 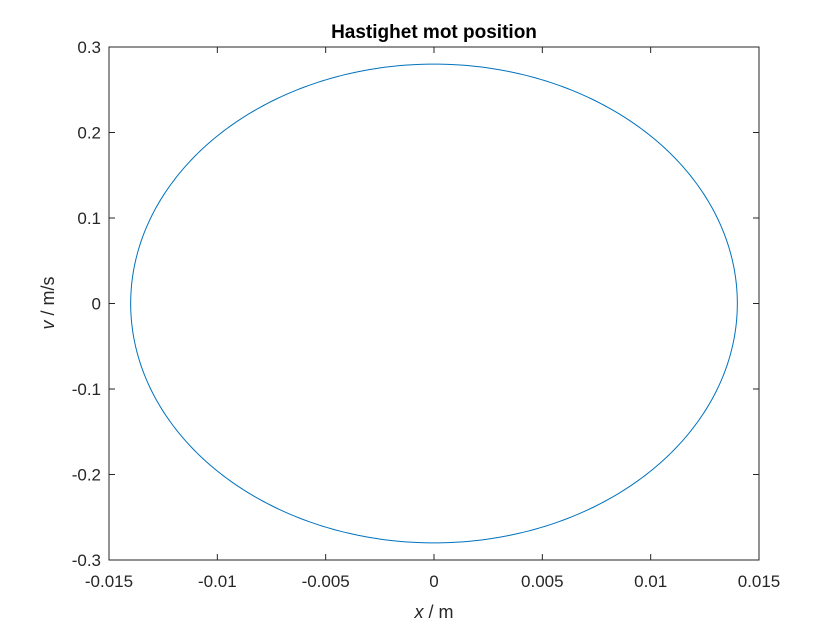 I want to click on y-tick-label: -0.3, so click(x=86, y=560).